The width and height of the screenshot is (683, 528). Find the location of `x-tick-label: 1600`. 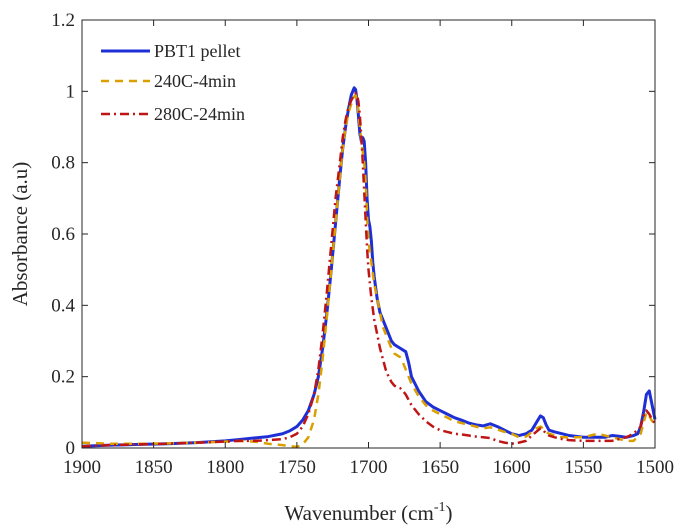

x-tick-label: 1600 is located at coordinates (512, 467).